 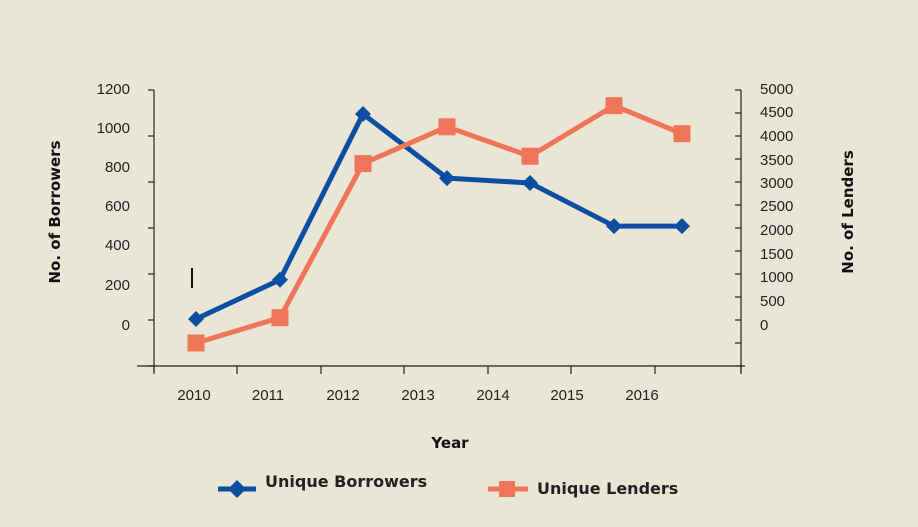 I want to click on right-tick-label: 1500, so click(x=776, y=254).